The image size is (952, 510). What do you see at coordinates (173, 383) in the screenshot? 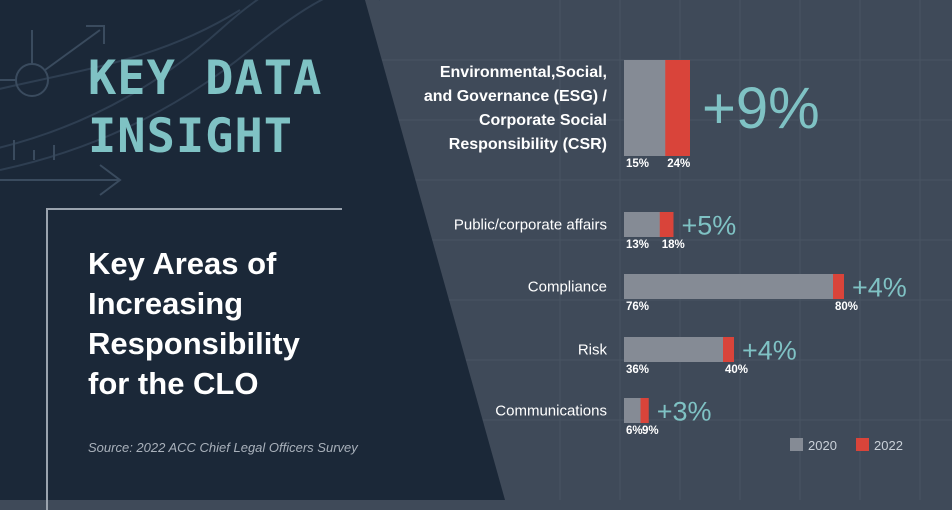
I see `subtitle-line-4: for the CLO` at bounding box center [173, 383].